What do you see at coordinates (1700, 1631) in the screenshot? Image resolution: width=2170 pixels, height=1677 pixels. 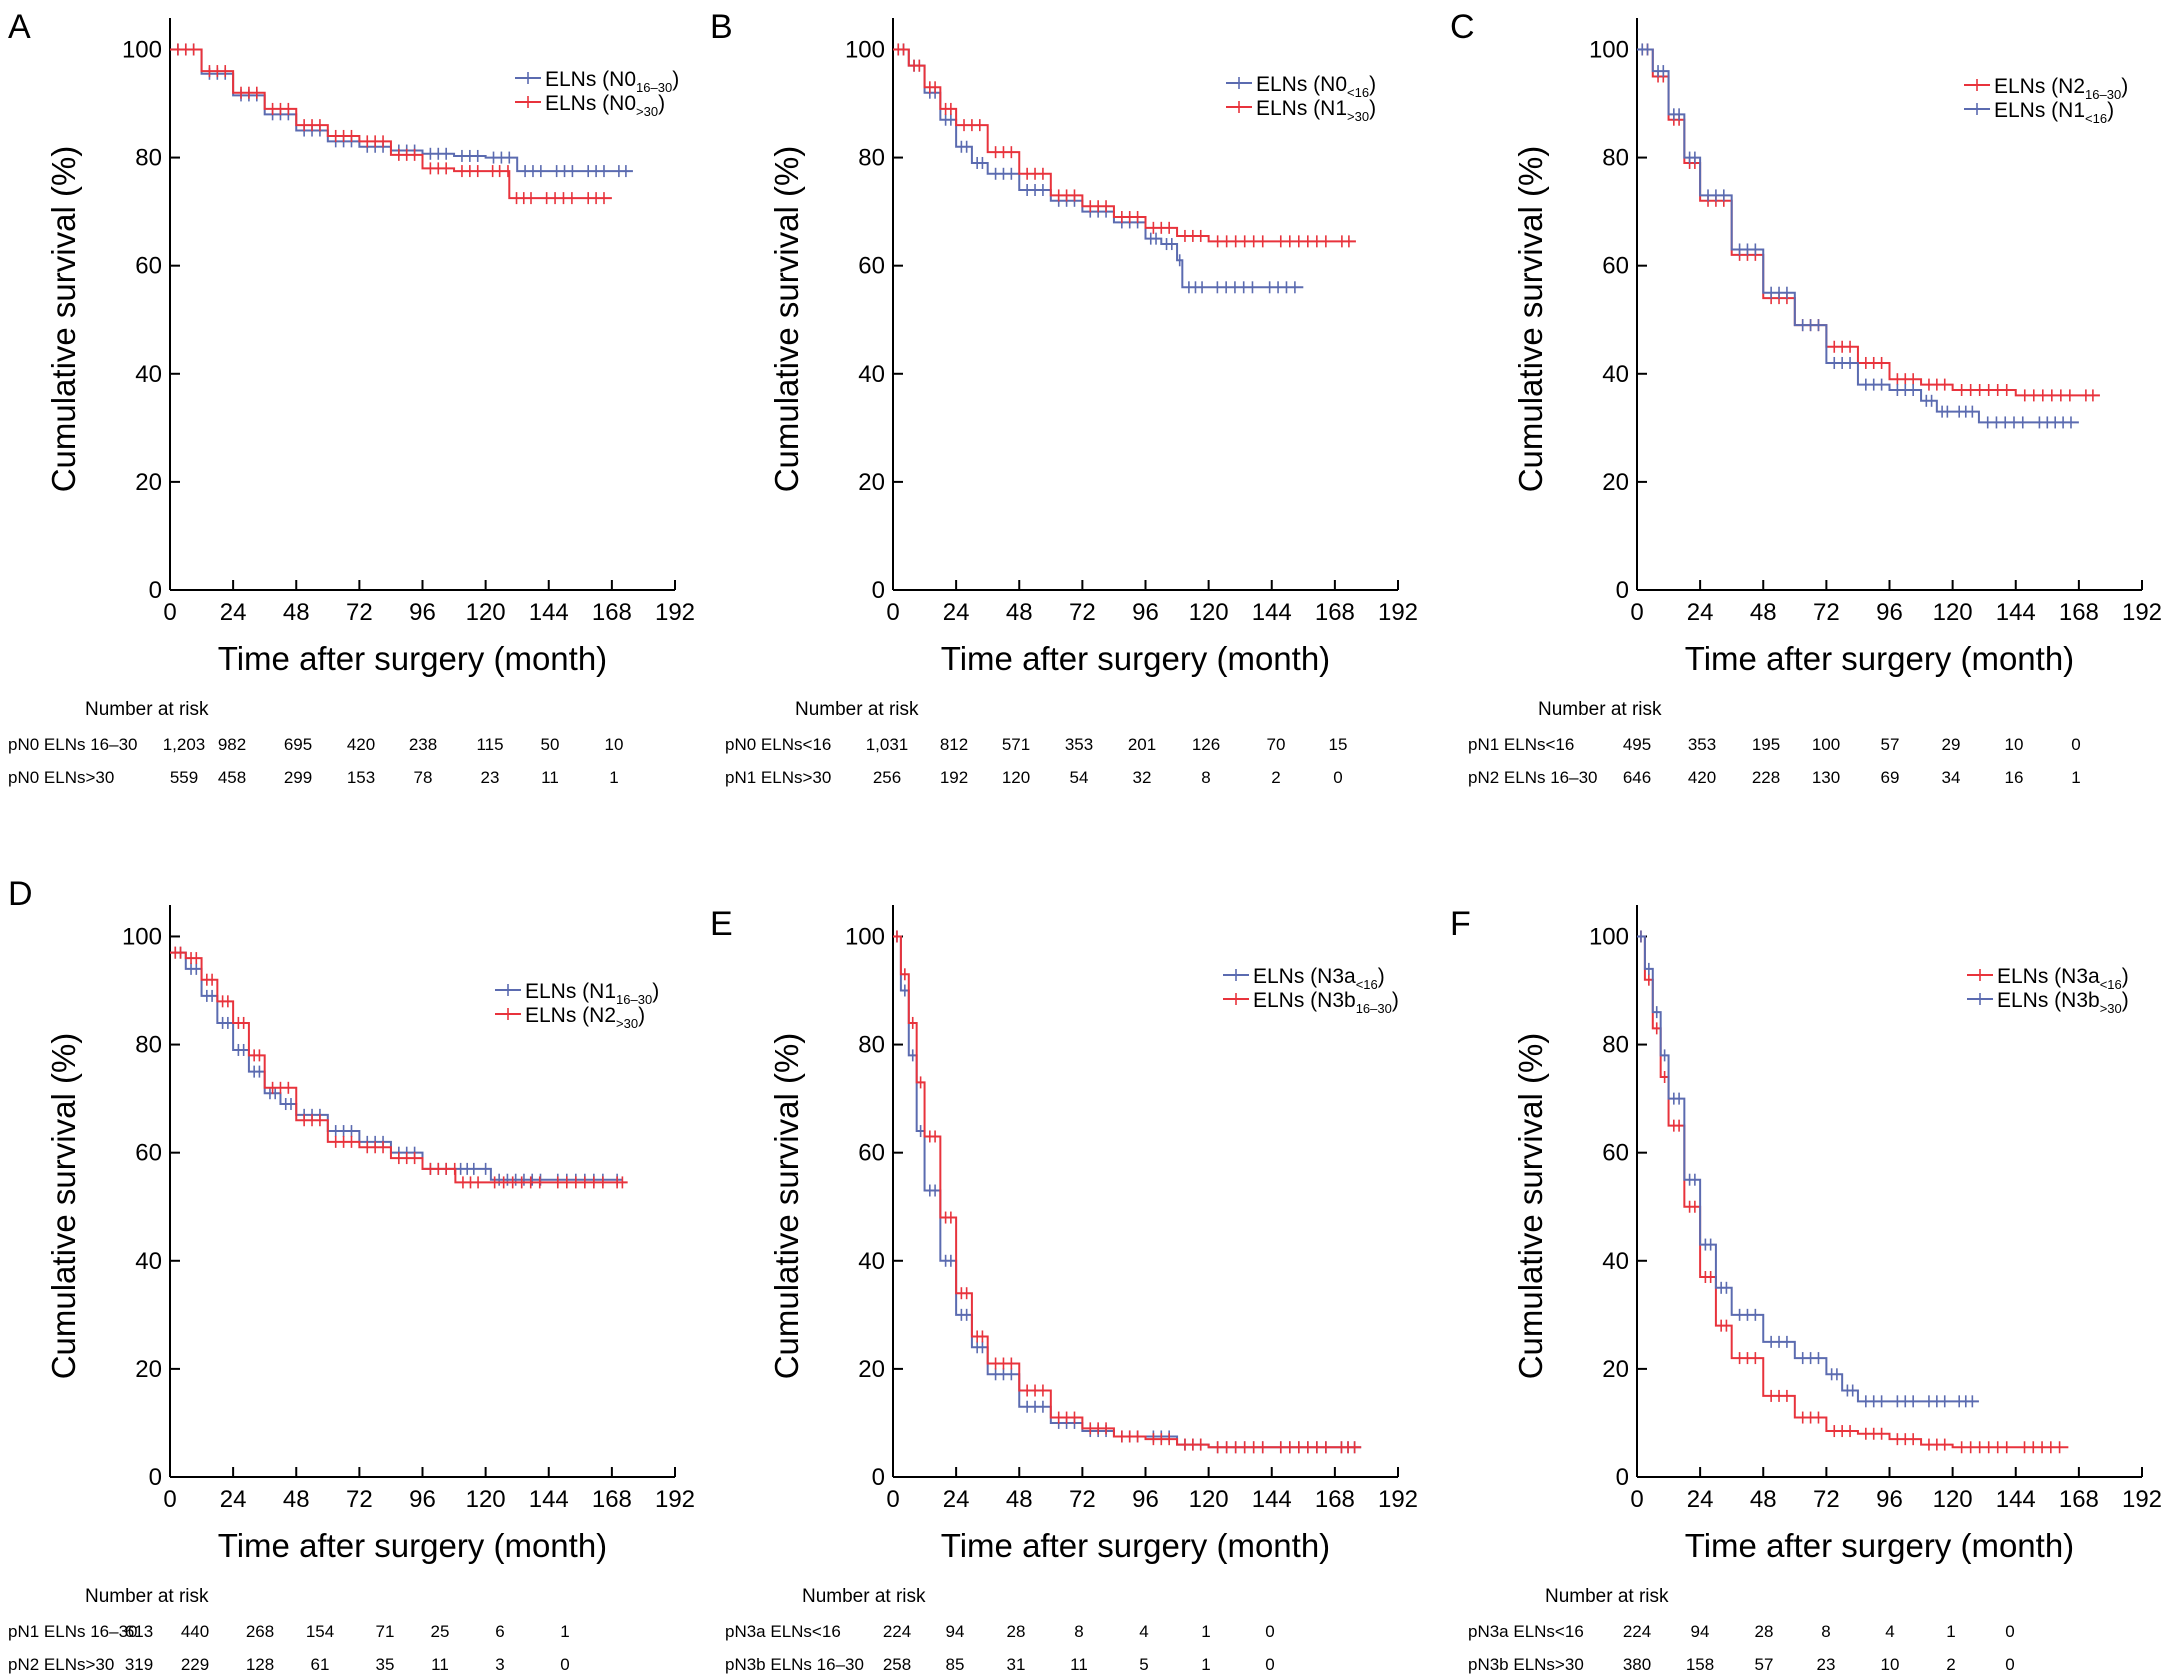 I see `risk-value: 94` at bounding box center [1700, 1631].